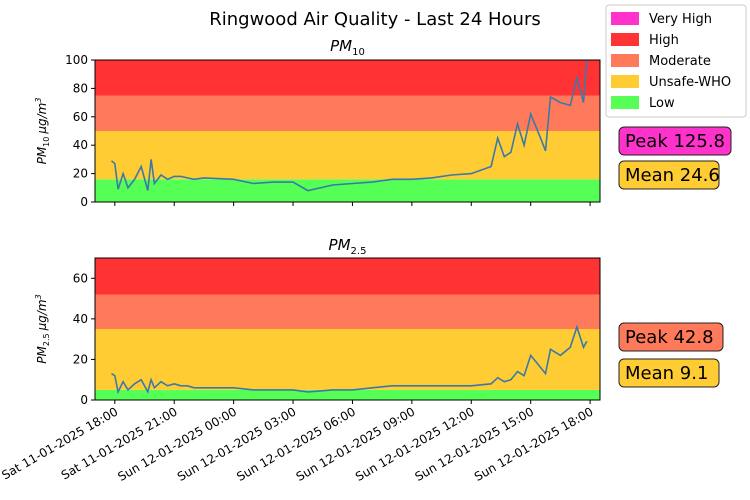 The image size is (750, 500). I want to click on figure-title: Ringwood Air Quality - Last 24 Hours, so click(375, 19).